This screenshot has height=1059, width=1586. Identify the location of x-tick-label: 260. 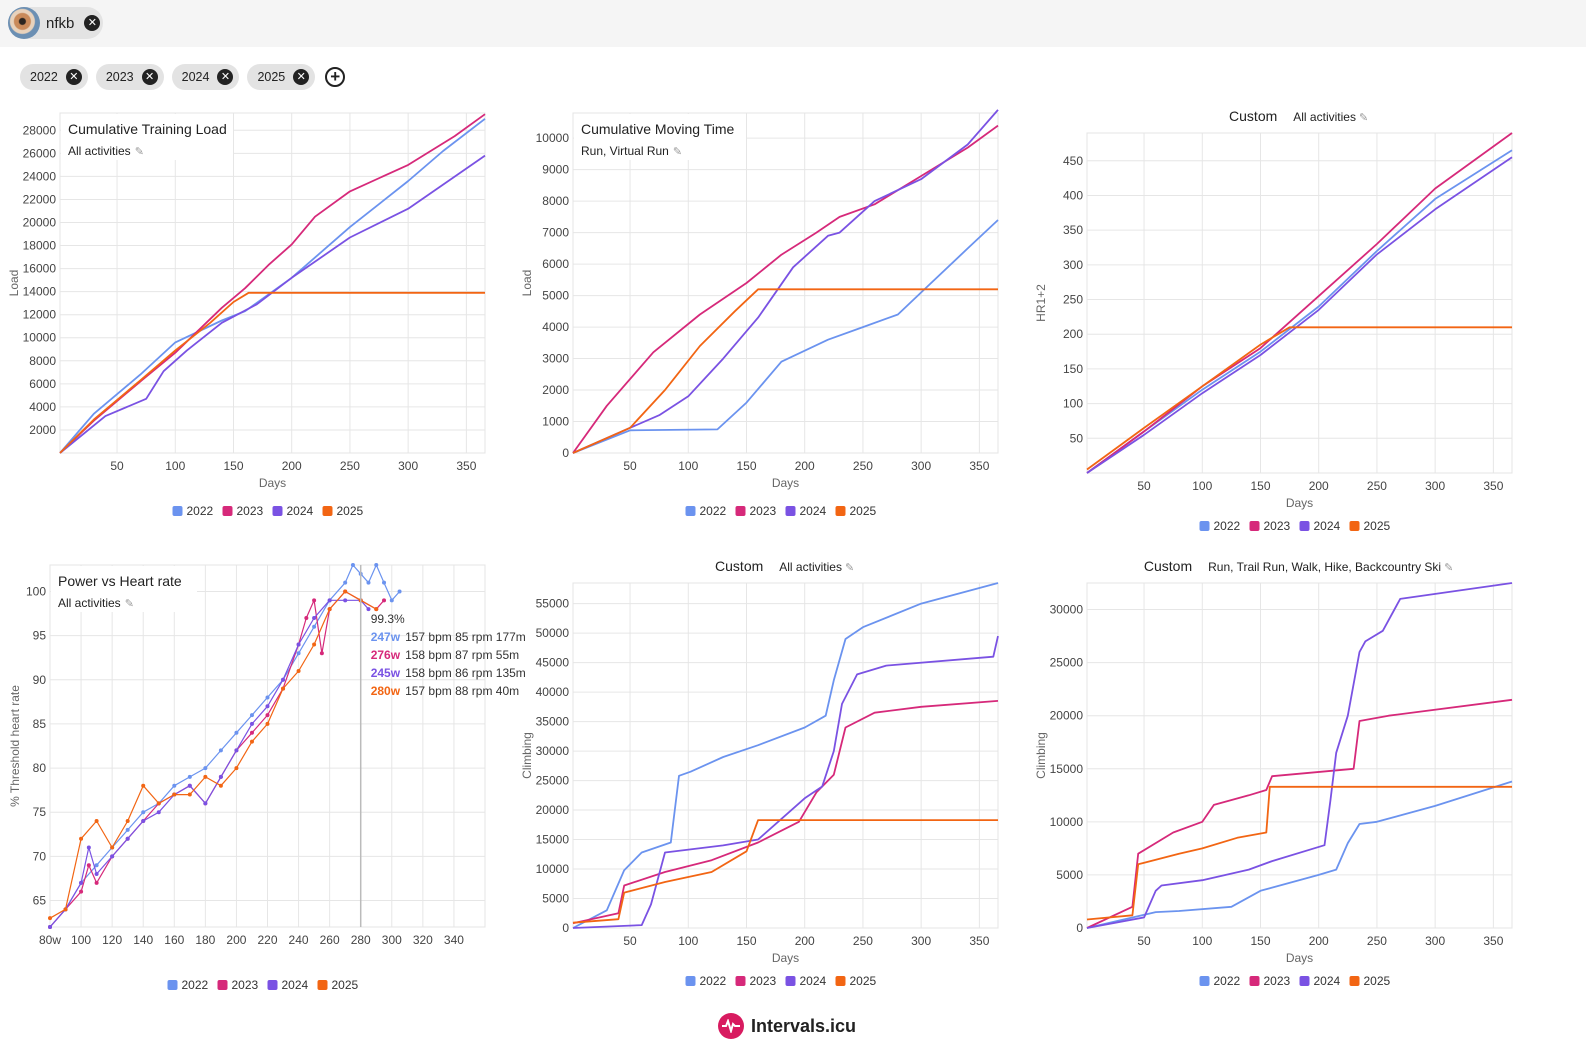
(330, 940).